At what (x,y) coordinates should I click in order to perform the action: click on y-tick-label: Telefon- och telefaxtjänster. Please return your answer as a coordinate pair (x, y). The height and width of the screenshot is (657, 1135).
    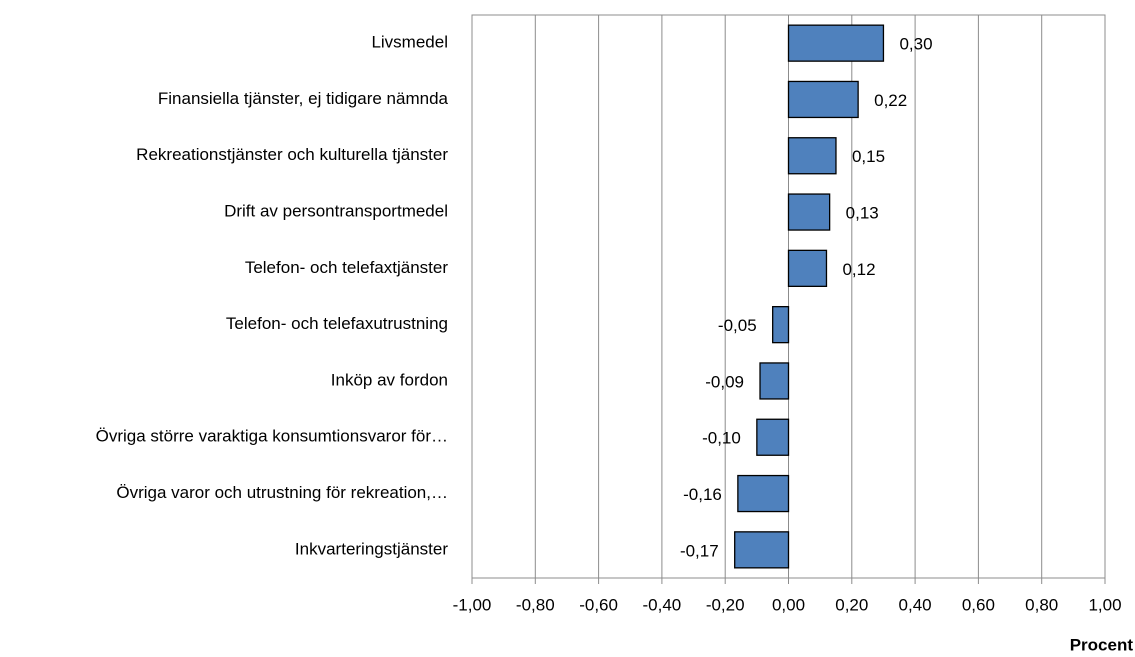
    Looking at the image, I should click on (347, 267).